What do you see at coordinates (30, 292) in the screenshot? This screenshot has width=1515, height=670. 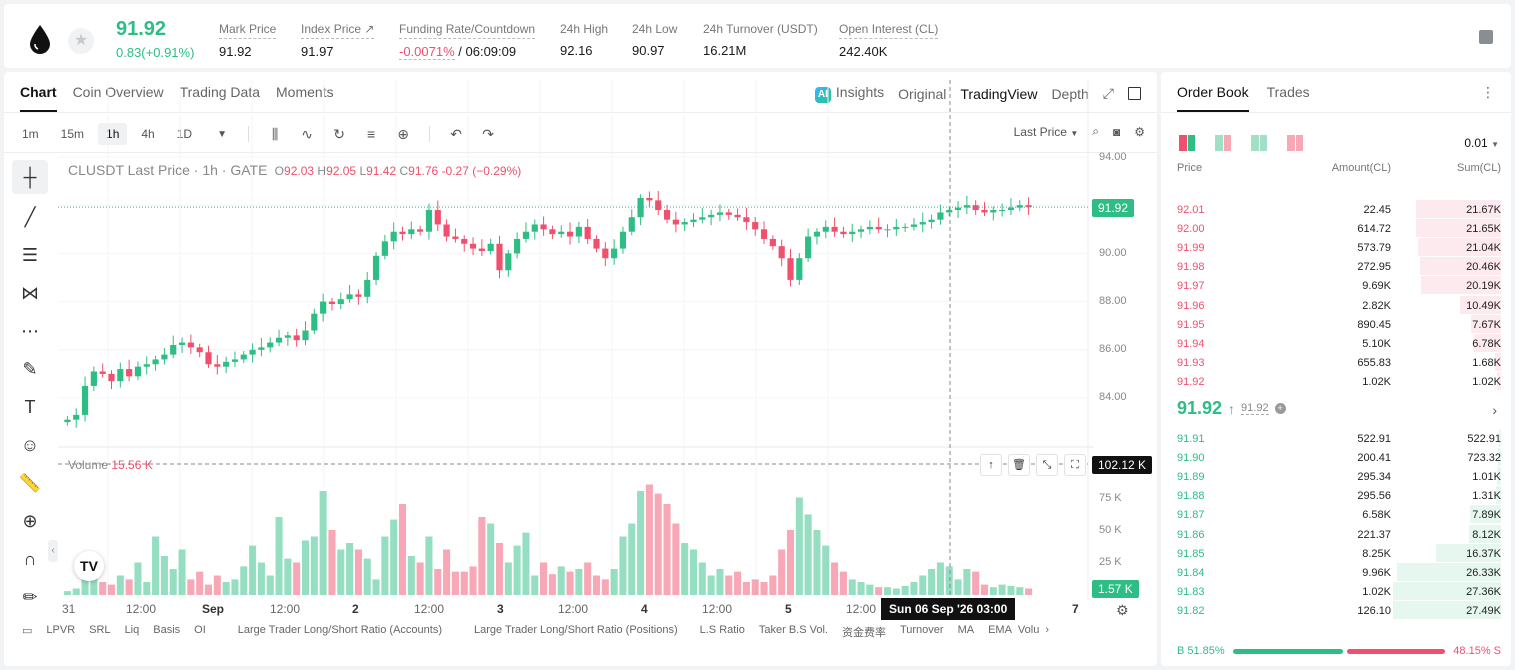 I see `pattern-icon: ⋈` at bounding box center [30, 292].